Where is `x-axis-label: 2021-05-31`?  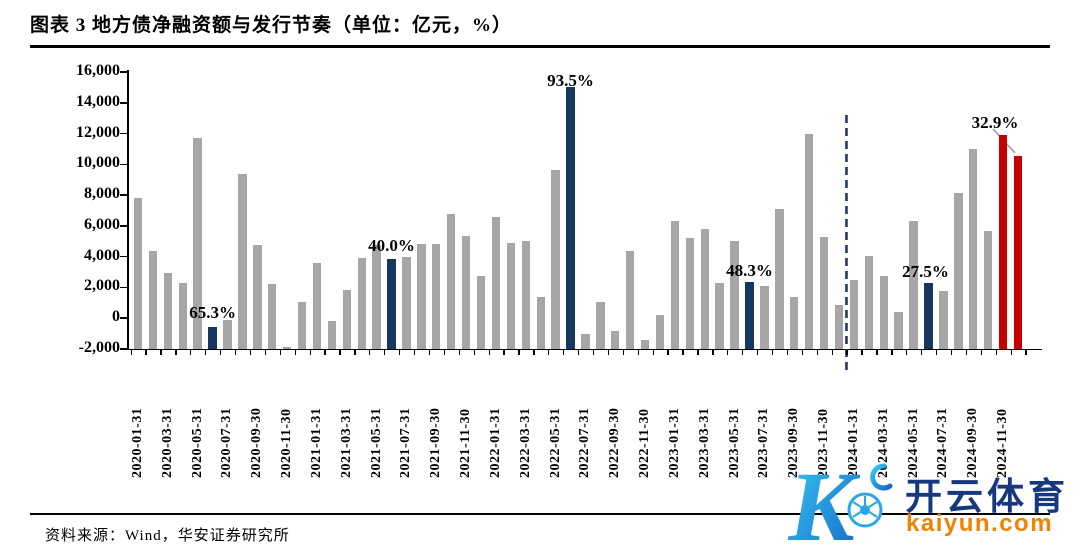 x-axis-label: 2021-05-31 is located at coordinates (376, 442).